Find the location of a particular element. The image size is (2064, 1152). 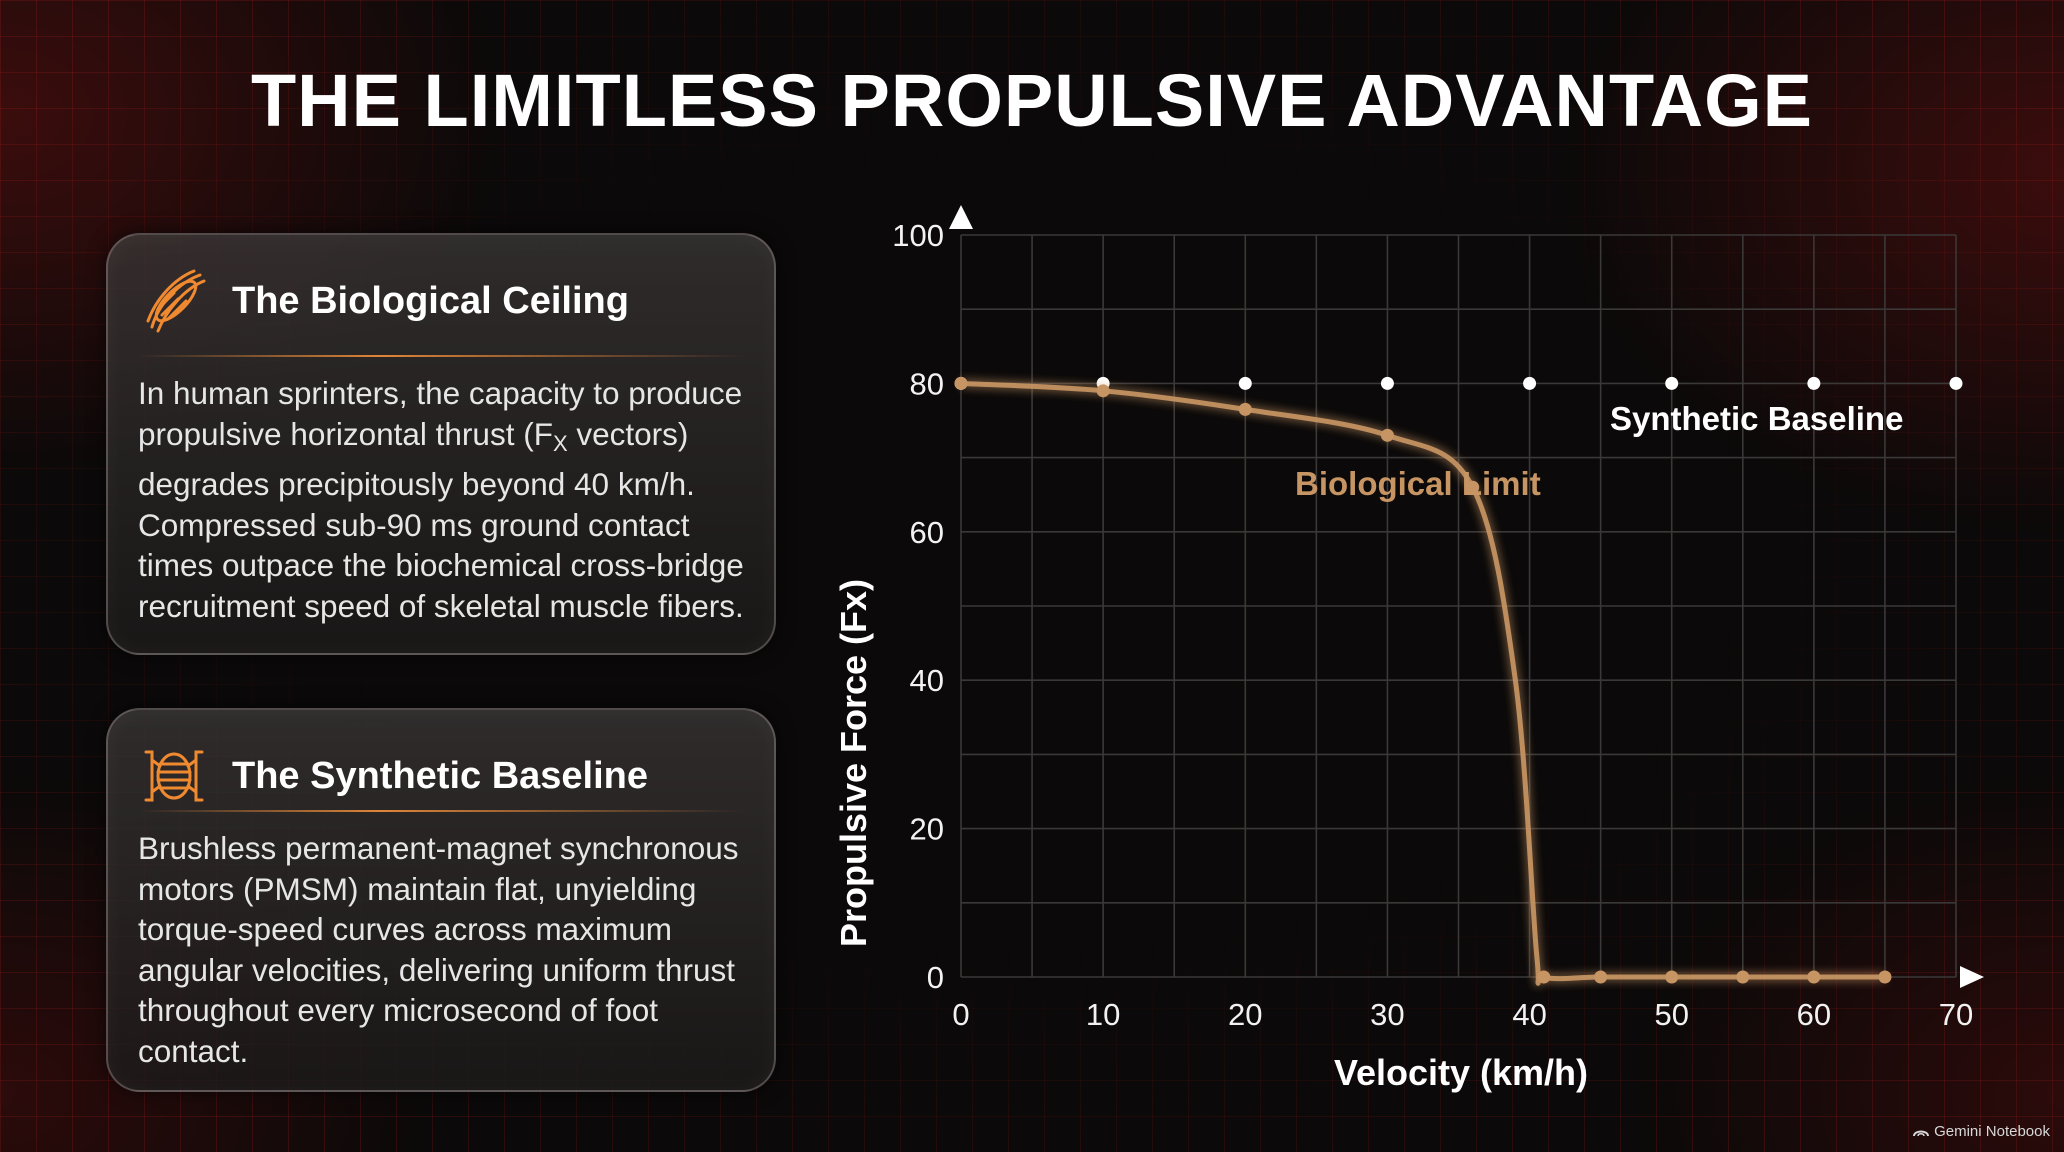

x-tick-label: 30 is located at coordinates (1387, 1014).